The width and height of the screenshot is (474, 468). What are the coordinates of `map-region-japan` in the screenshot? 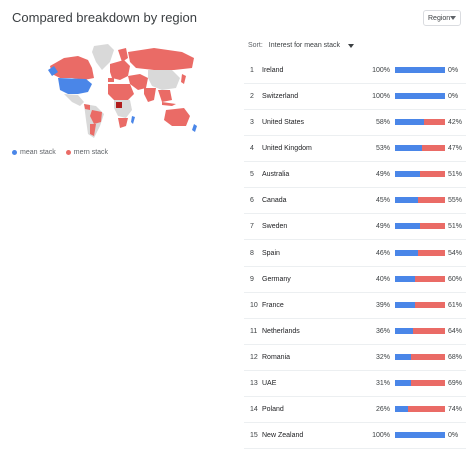 It's located at (183, 79).